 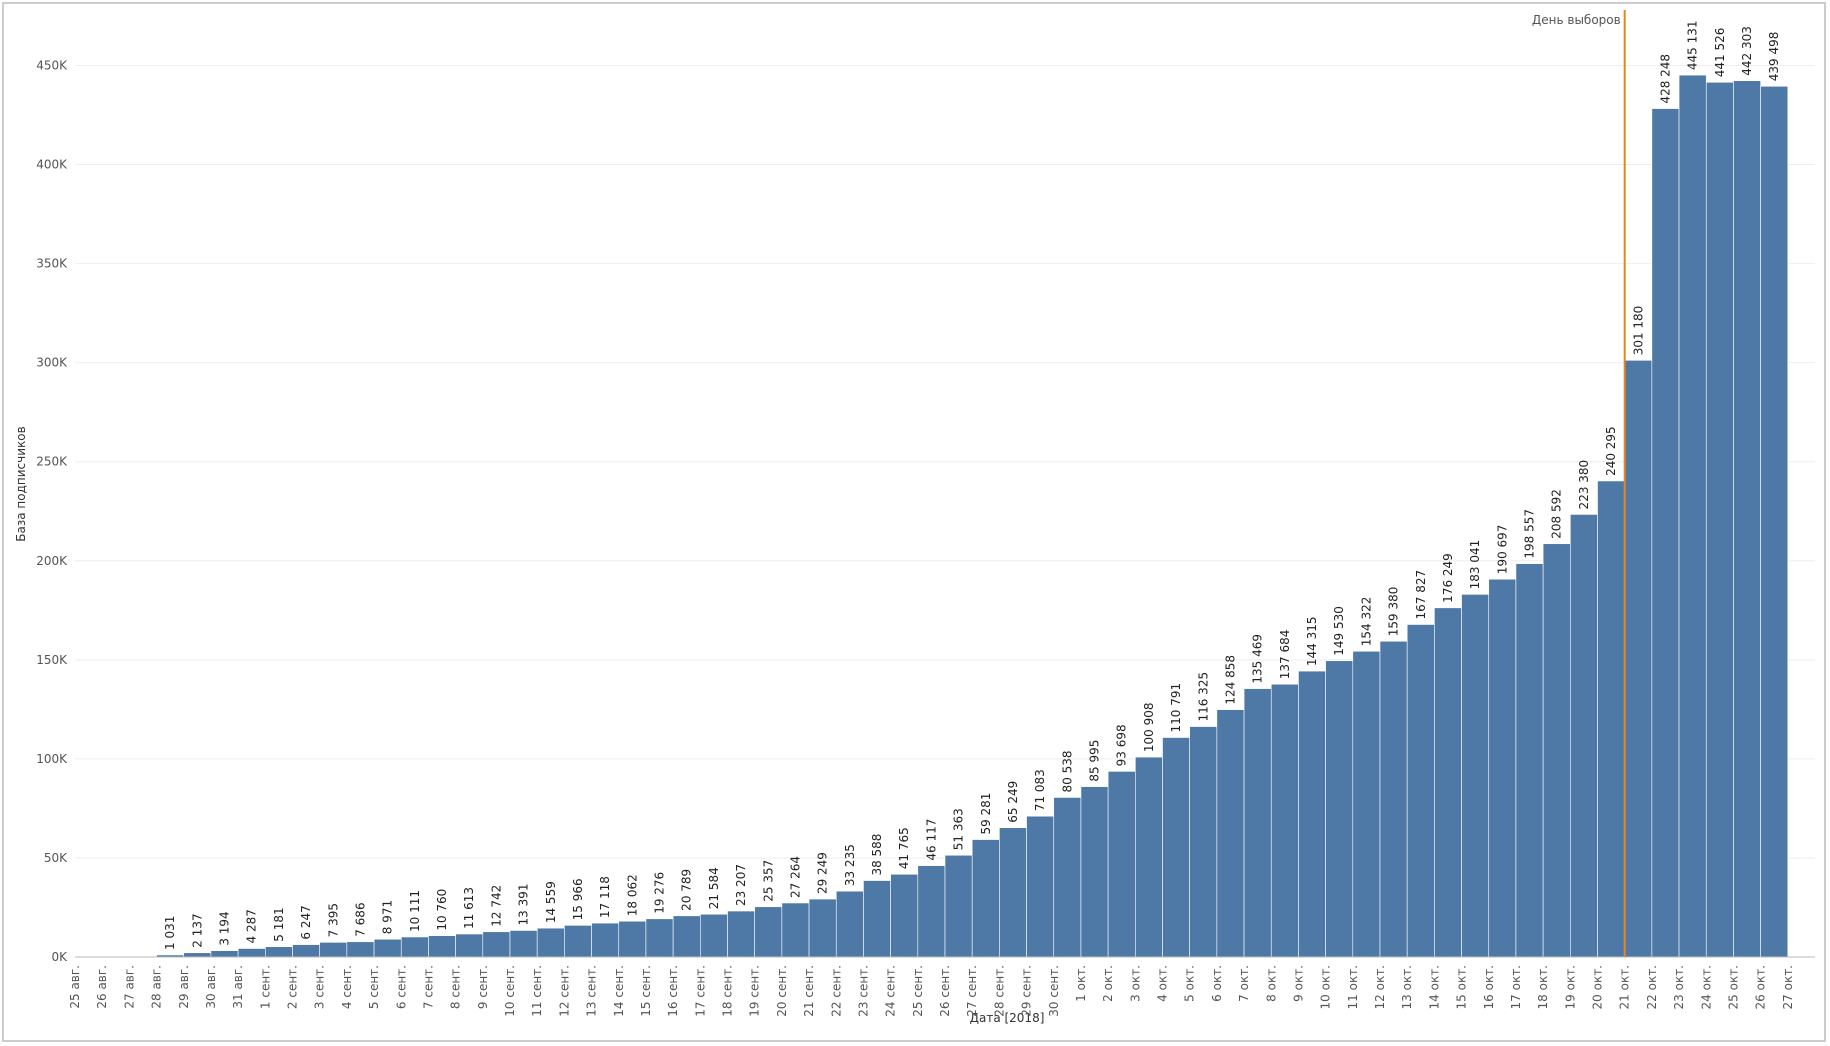 What do you see at coordinates (1720, 53) in the screenshot?
I see `value-label: 441 526` at bounding box center [1720, 53].